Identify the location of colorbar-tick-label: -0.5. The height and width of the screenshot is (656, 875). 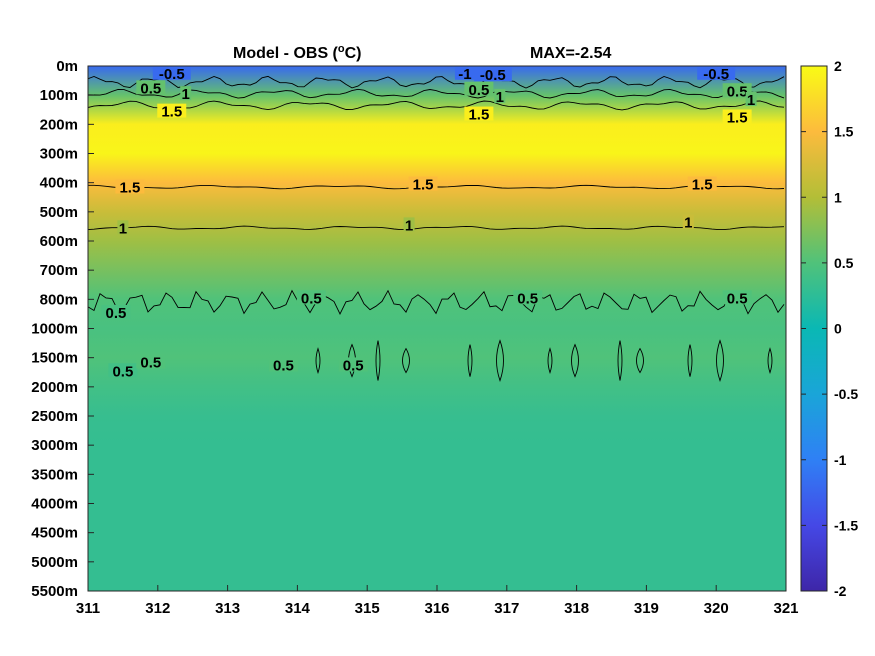
(846, 394).